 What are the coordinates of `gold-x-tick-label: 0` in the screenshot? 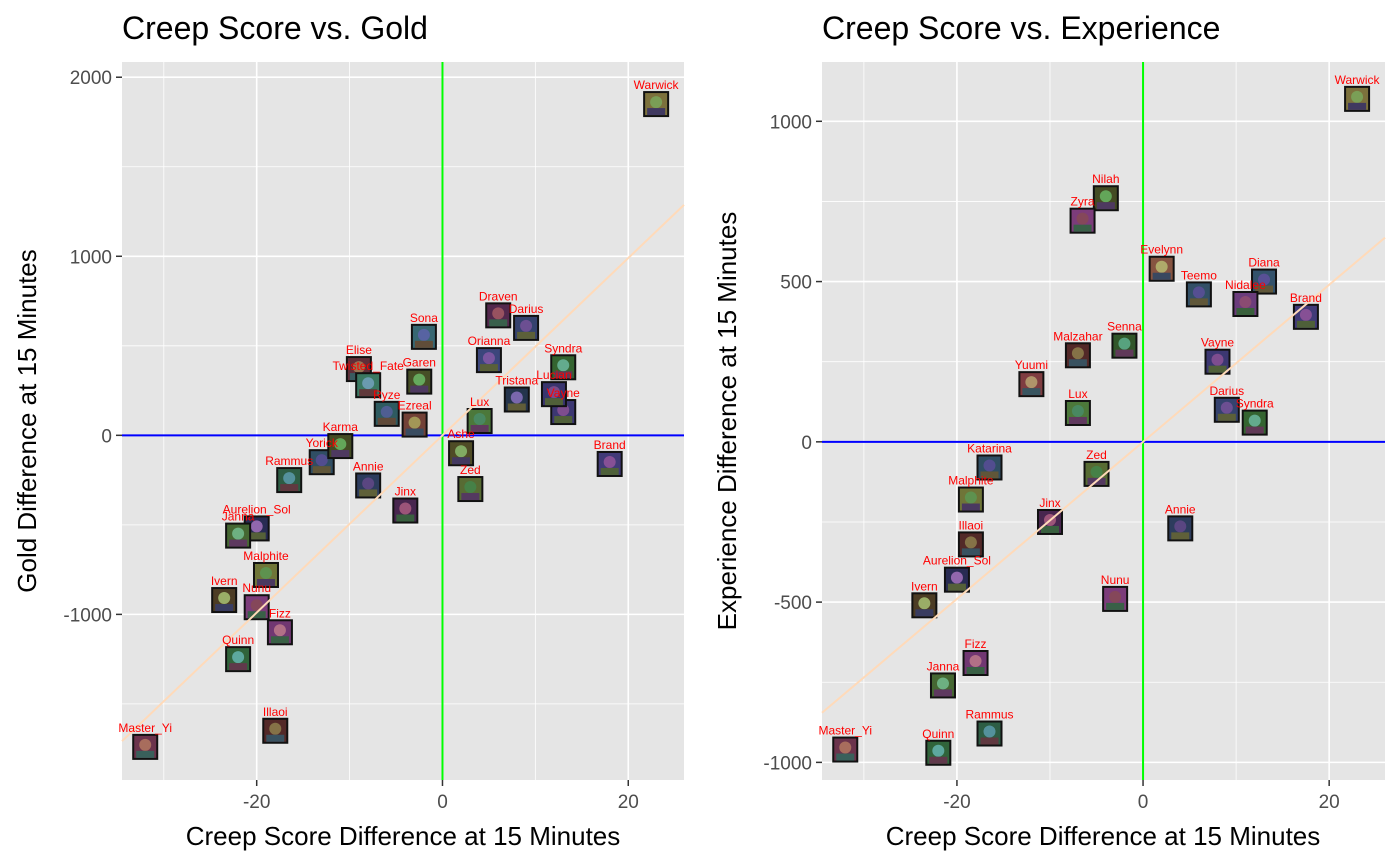 It's located at (442, 802).